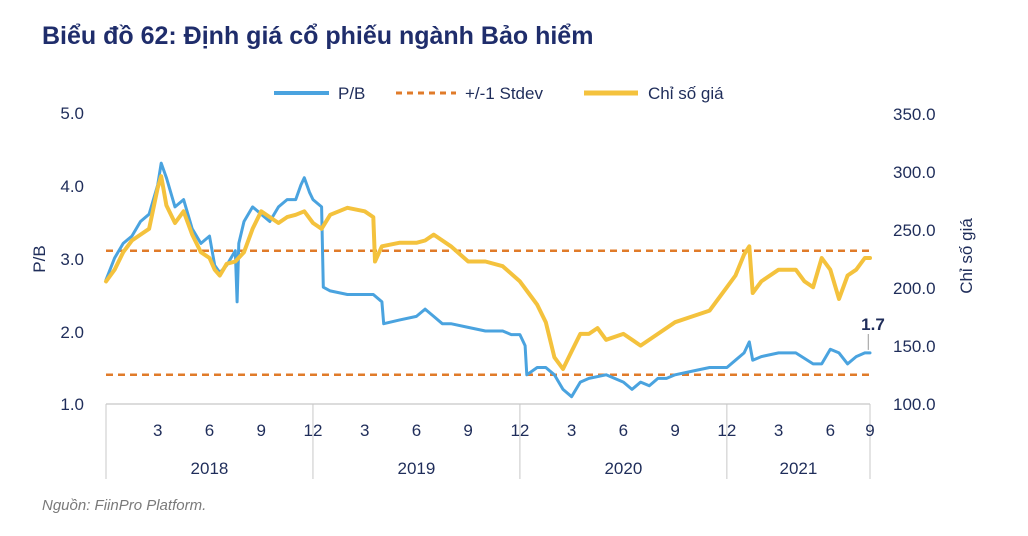  What do you see at coordinates (72, 113) in the screenshot?
I see `y-left-tick: 5.0` at bounding box center [72, 113].